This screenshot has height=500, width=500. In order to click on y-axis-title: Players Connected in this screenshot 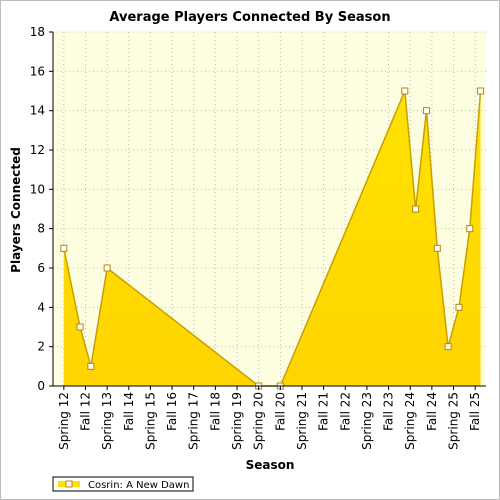, I will do `click(16, 210)`.